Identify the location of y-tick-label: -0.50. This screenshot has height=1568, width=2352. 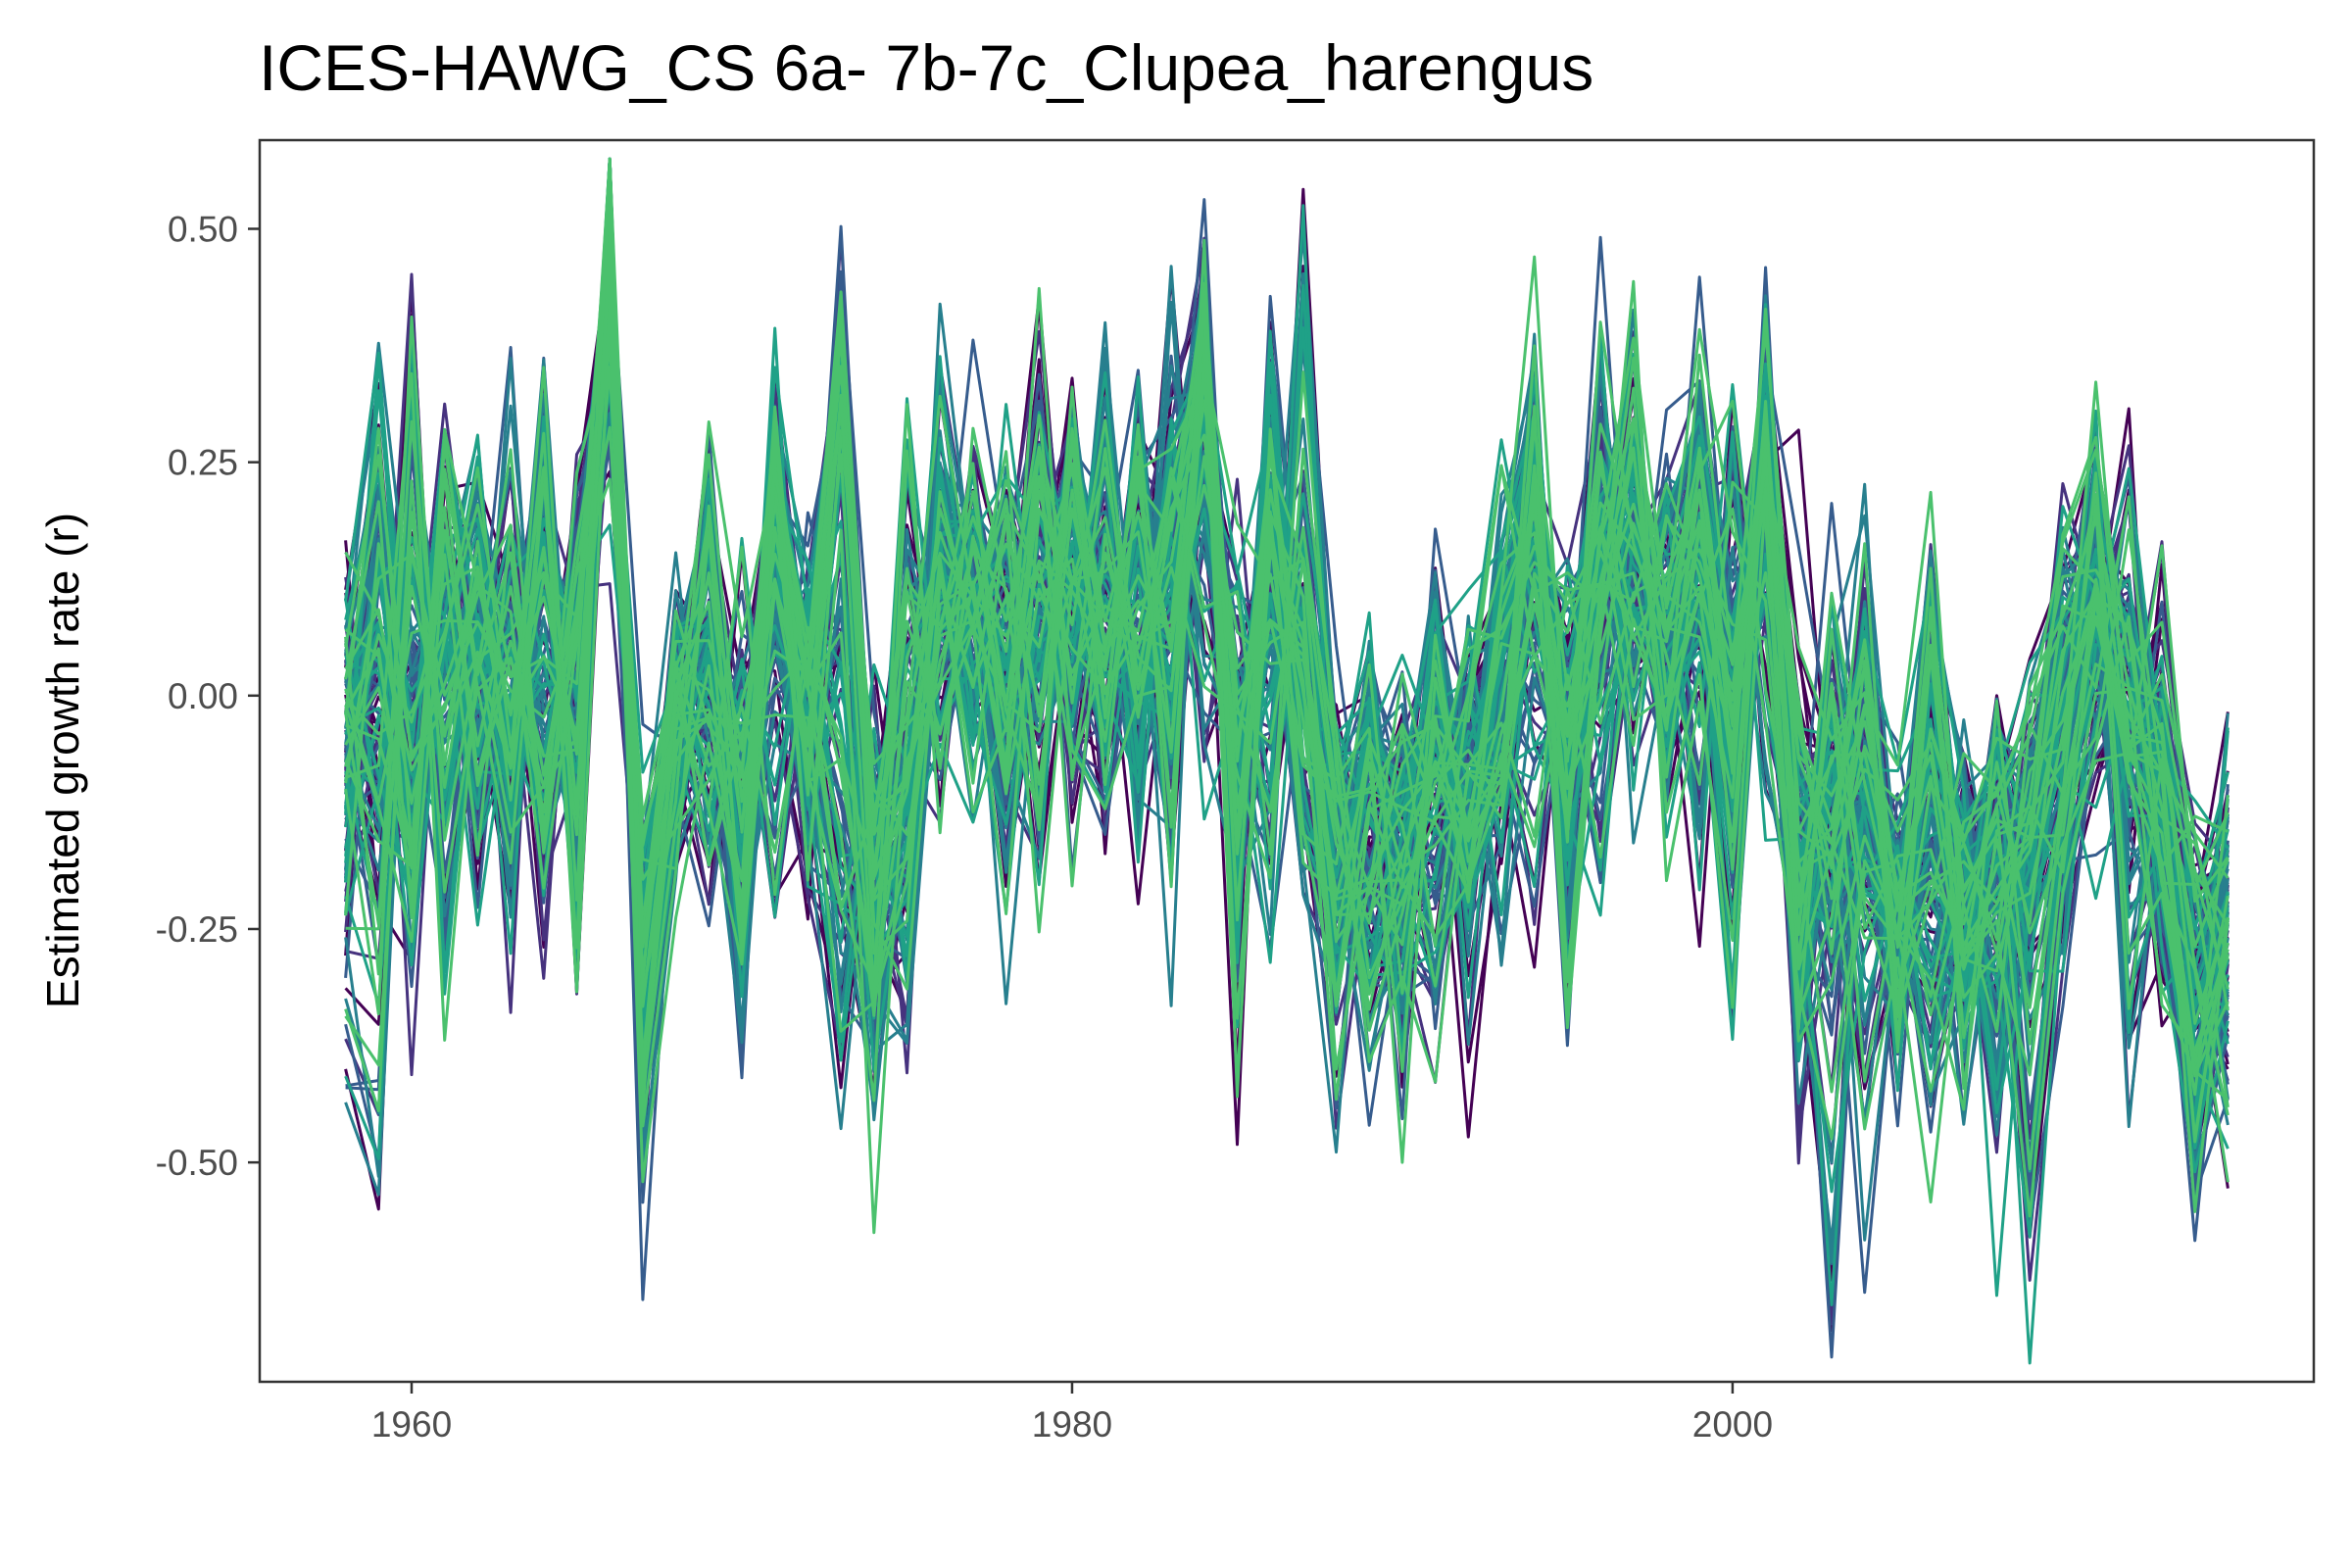
(197, 1163).